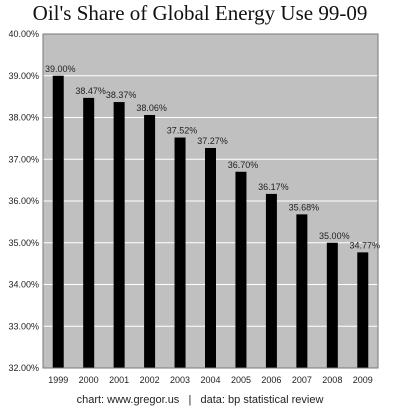  I want to click on y-tick-label: 35.00%, so click(23, 243).